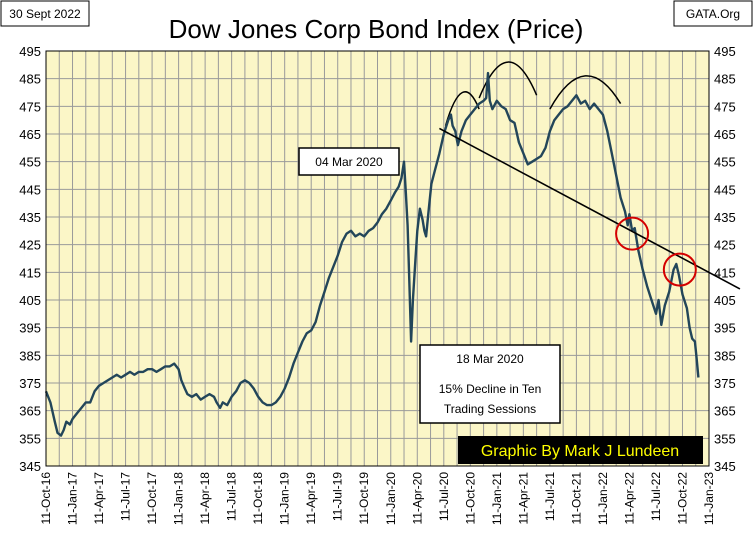 The image size is (753, 547). Describe the element at coordinates (444, 496) in the screenshot. I see `x-tick-15: 11-Jul-20` at that location.